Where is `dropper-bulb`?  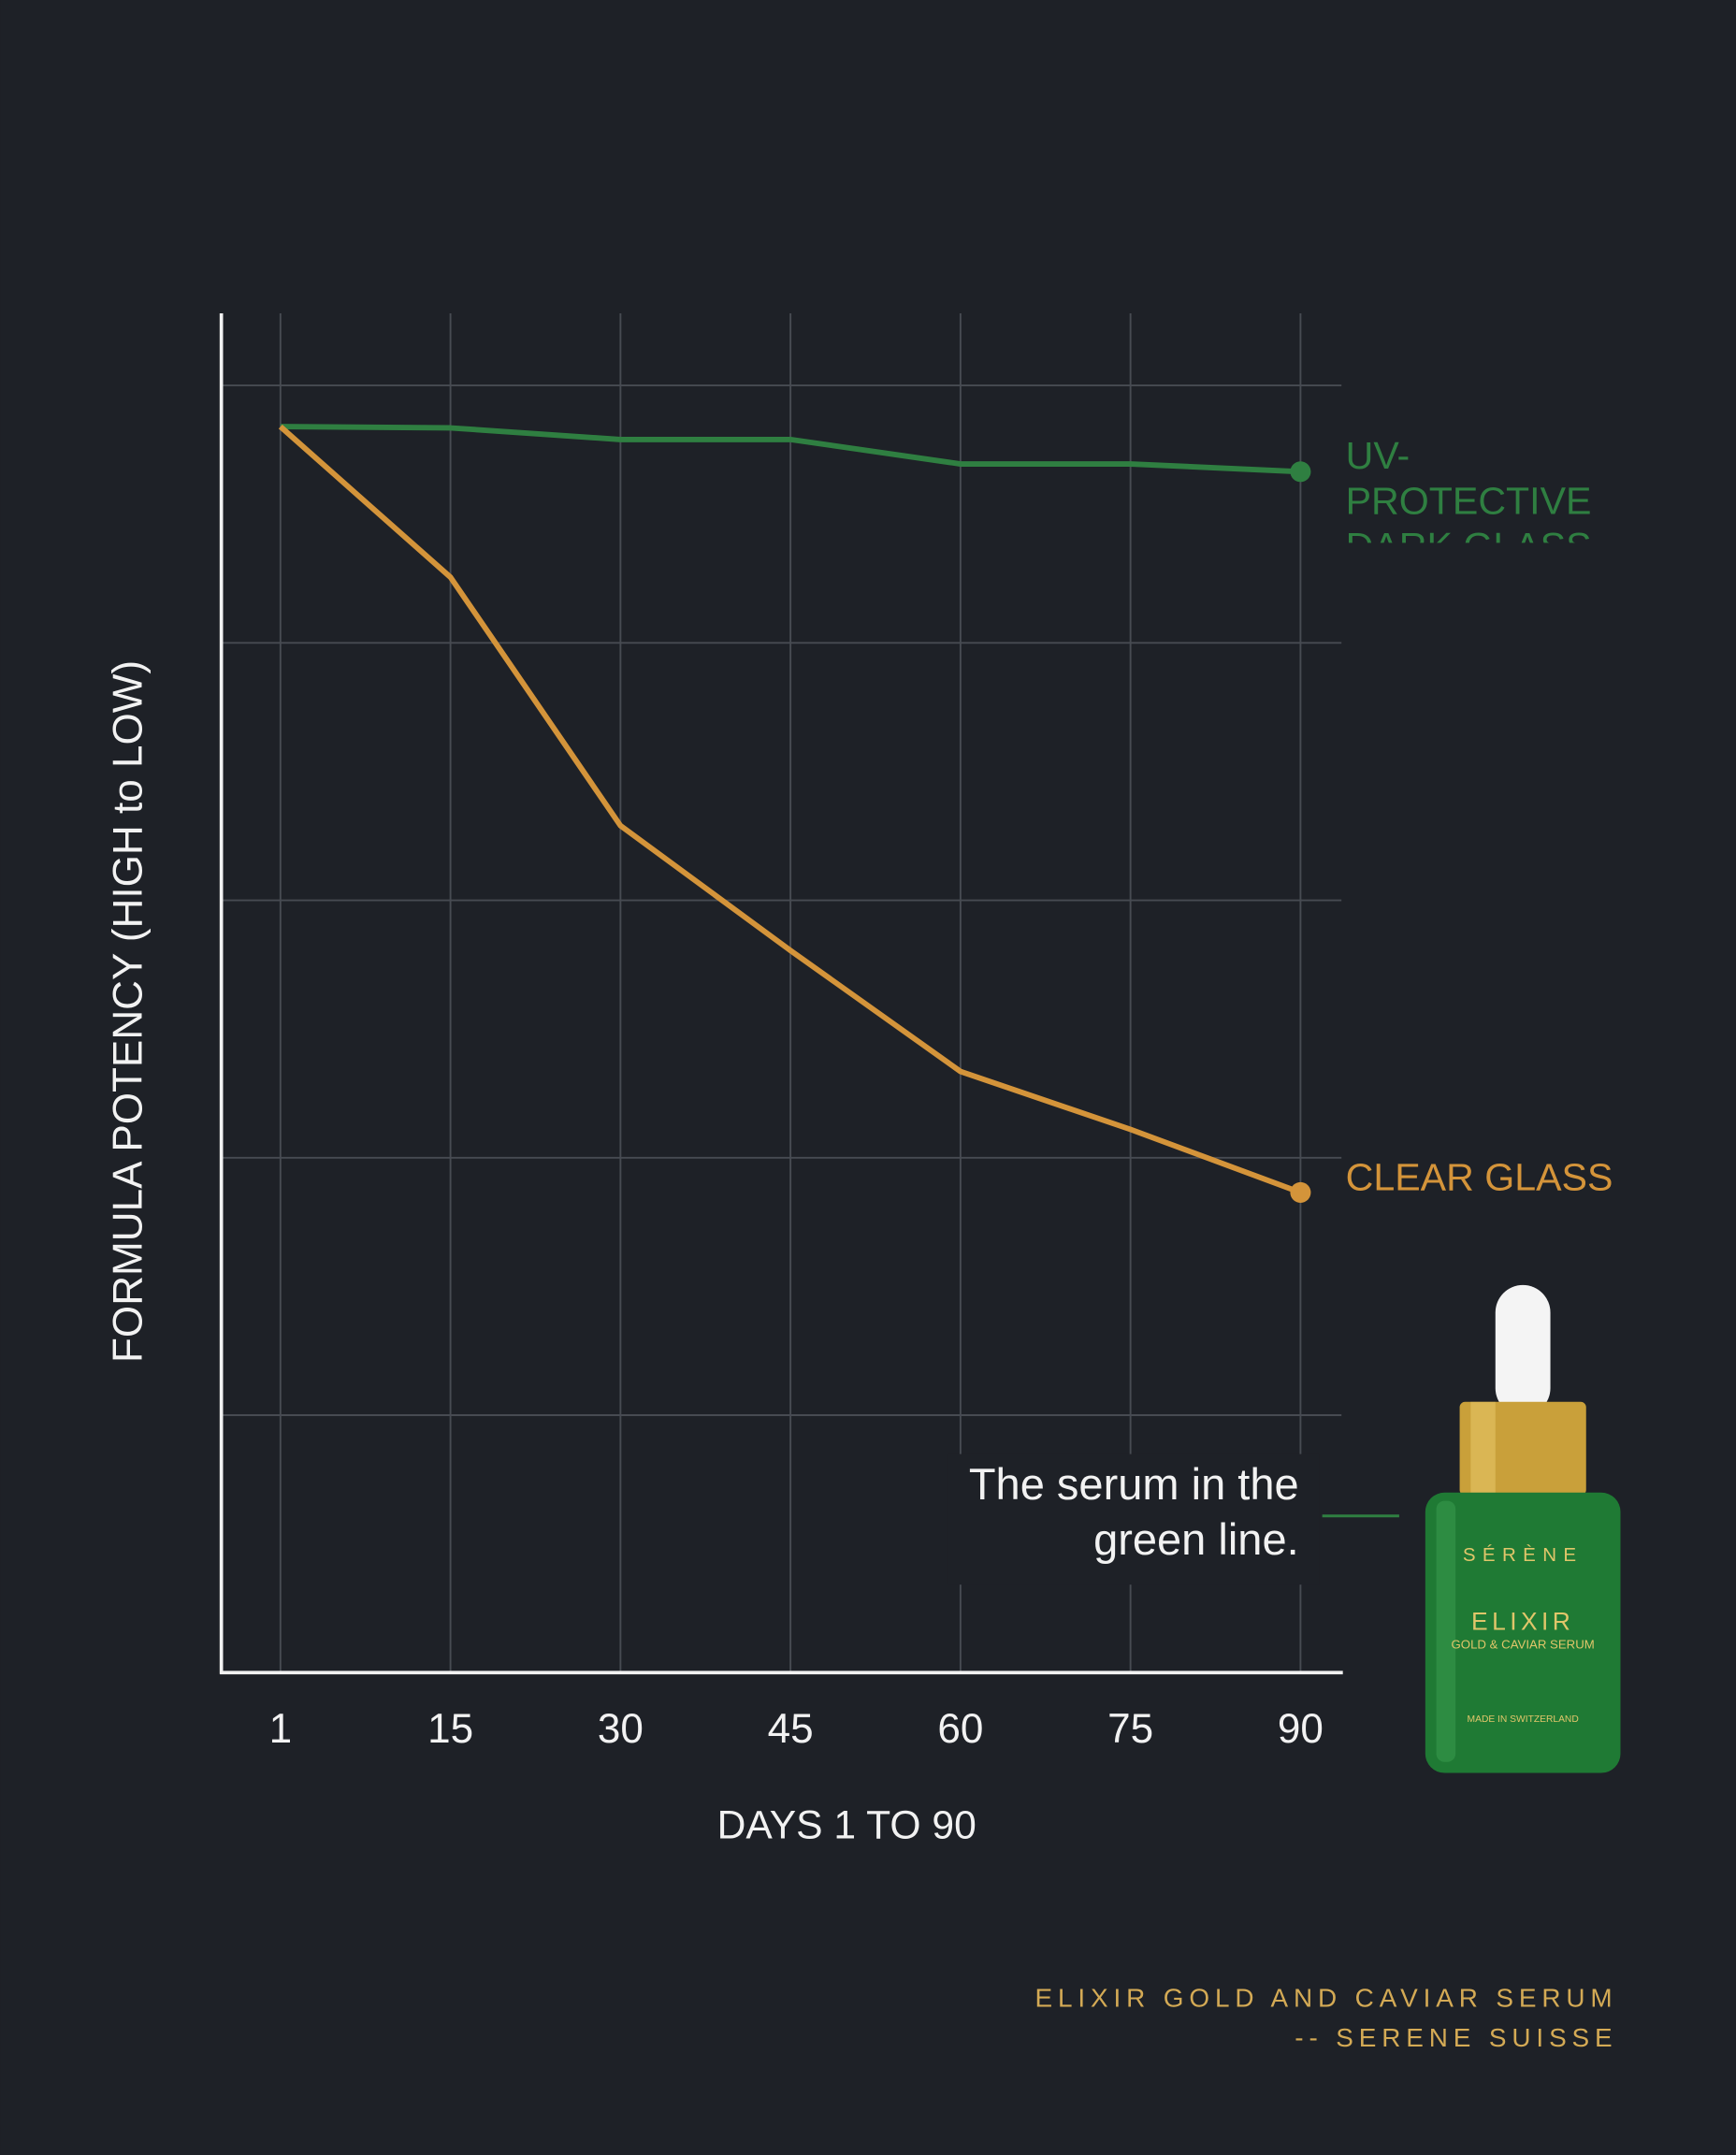
dropper-bulb is located at coordinates (1523, 1350).